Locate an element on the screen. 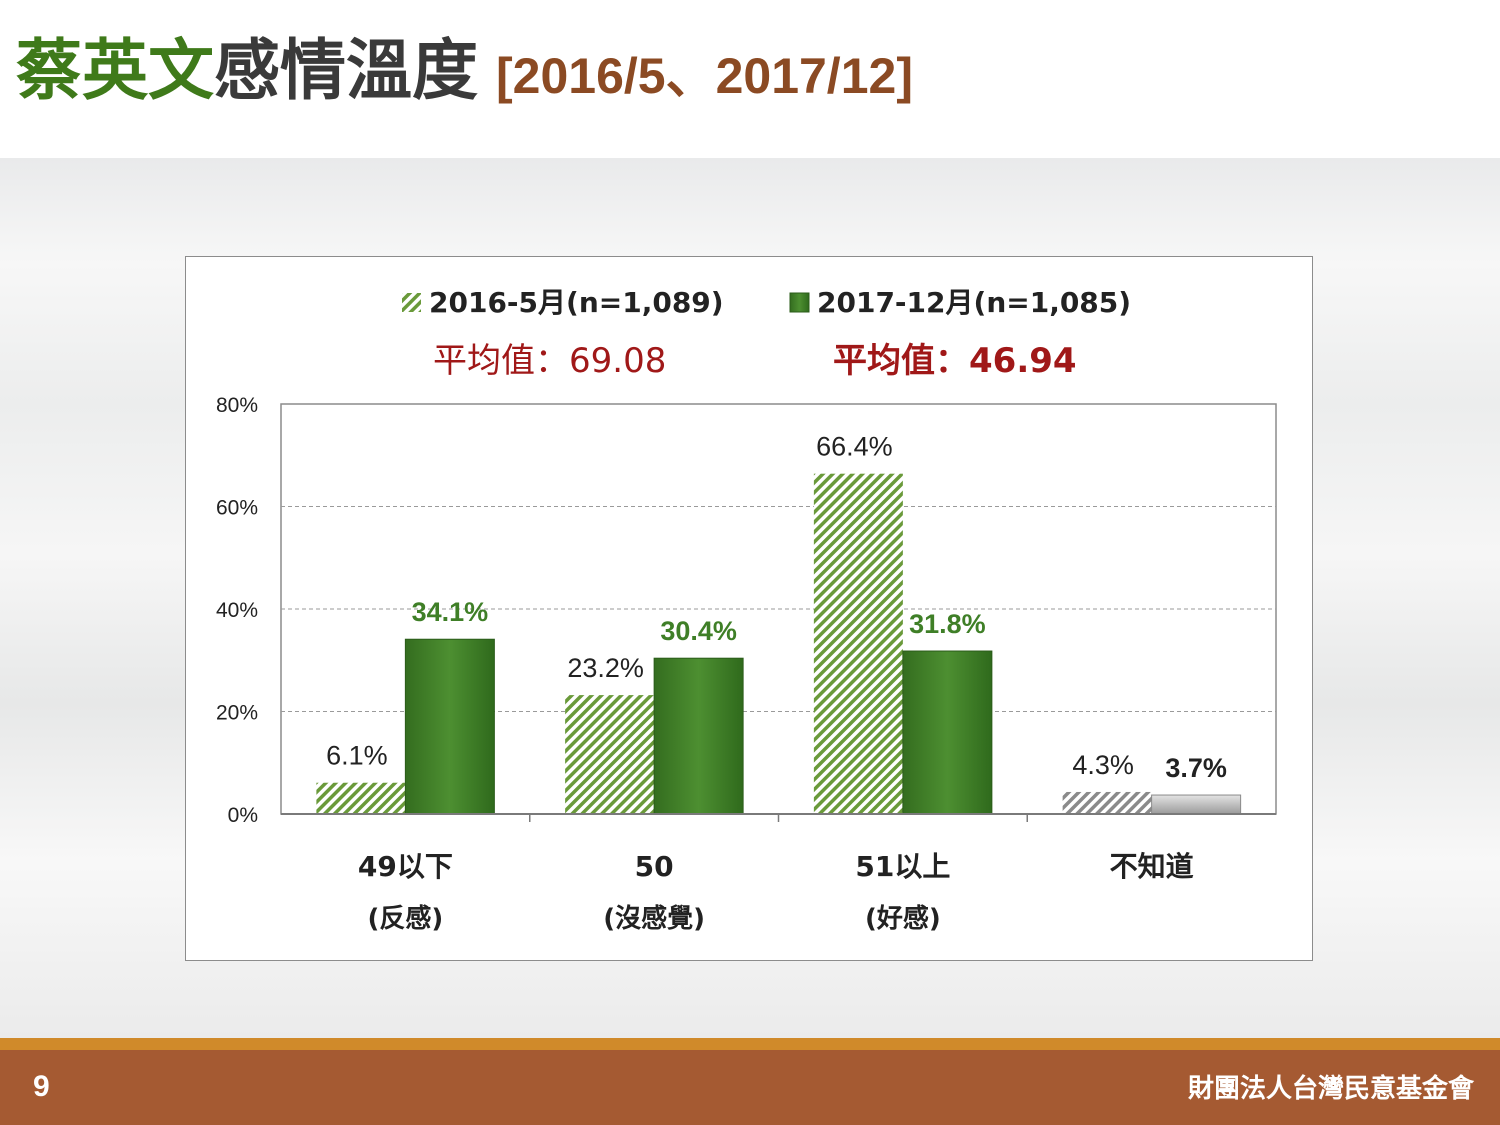 The width and height of the screenshot is (1500, 1125). data-label: 66.4% is located at coordinates (854, 447).